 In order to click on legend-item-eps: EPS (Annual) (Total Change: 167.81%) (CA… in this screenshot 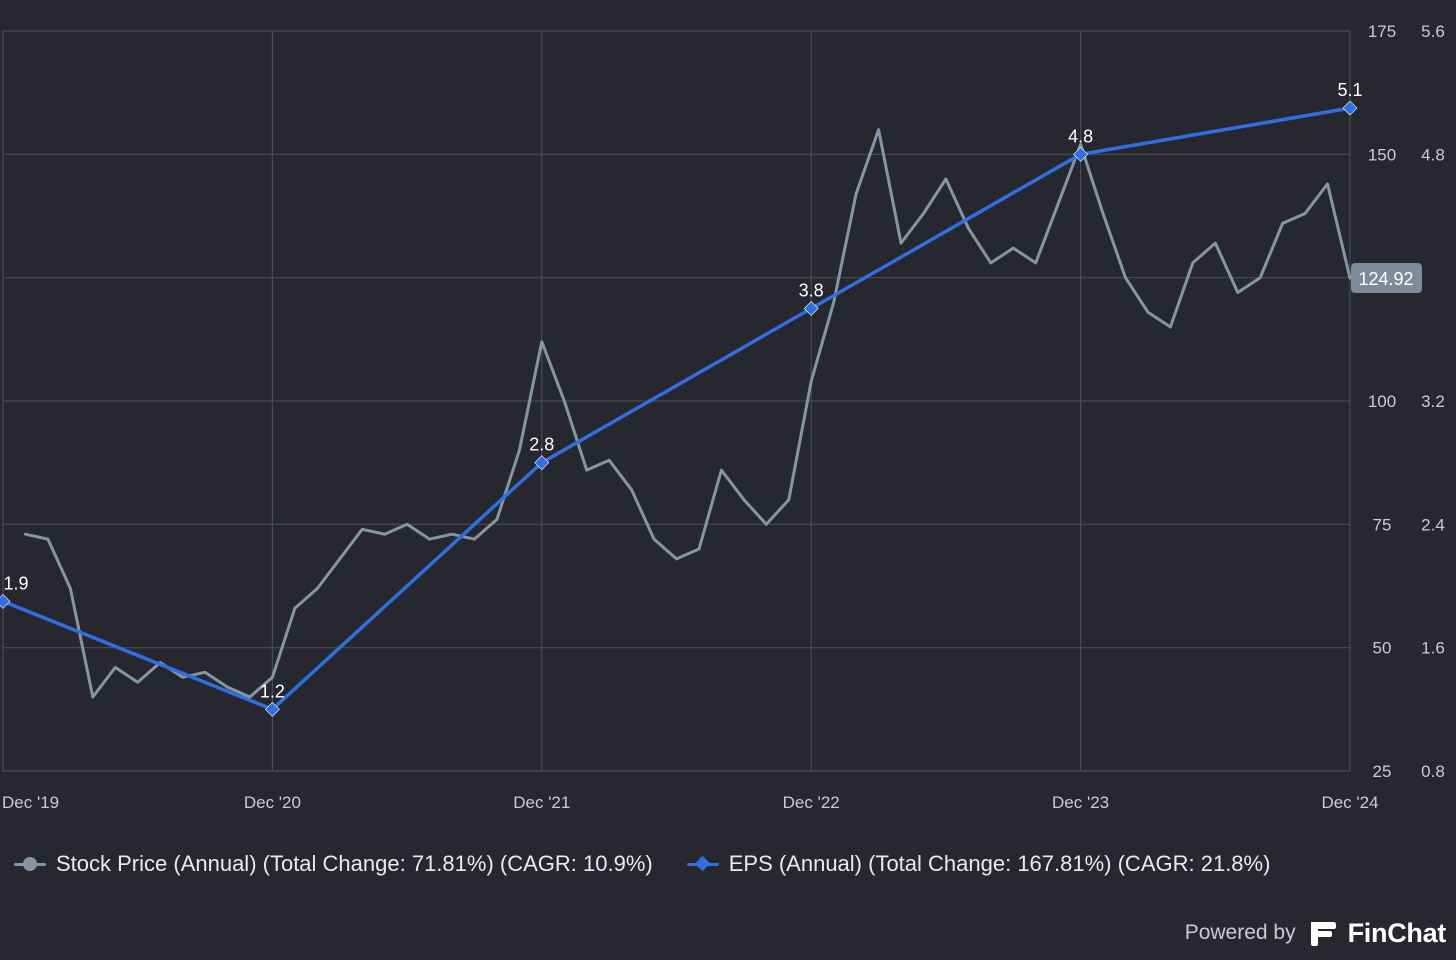, I will do `click(979, 864)`.